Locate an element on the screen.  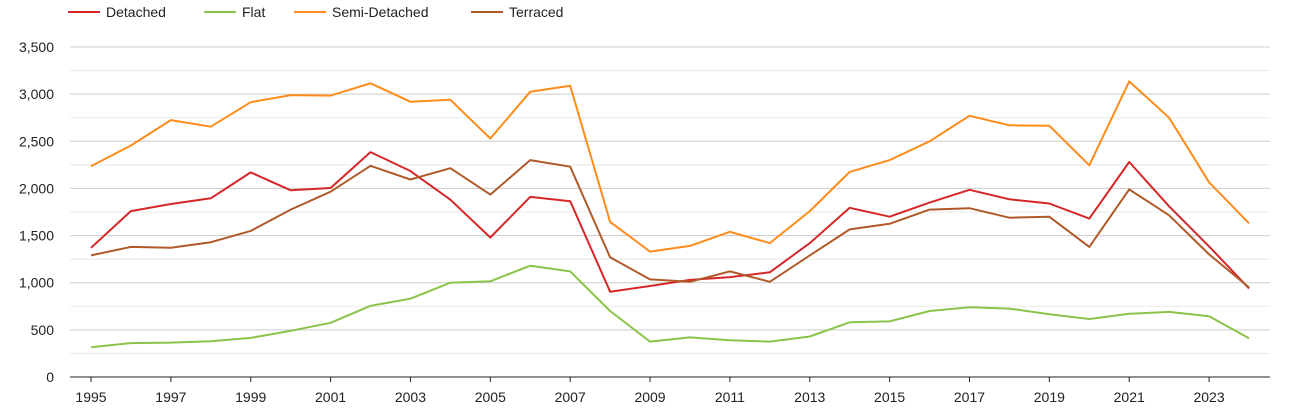
x-tick-label: 2015 is located at coordinates (889, 397).